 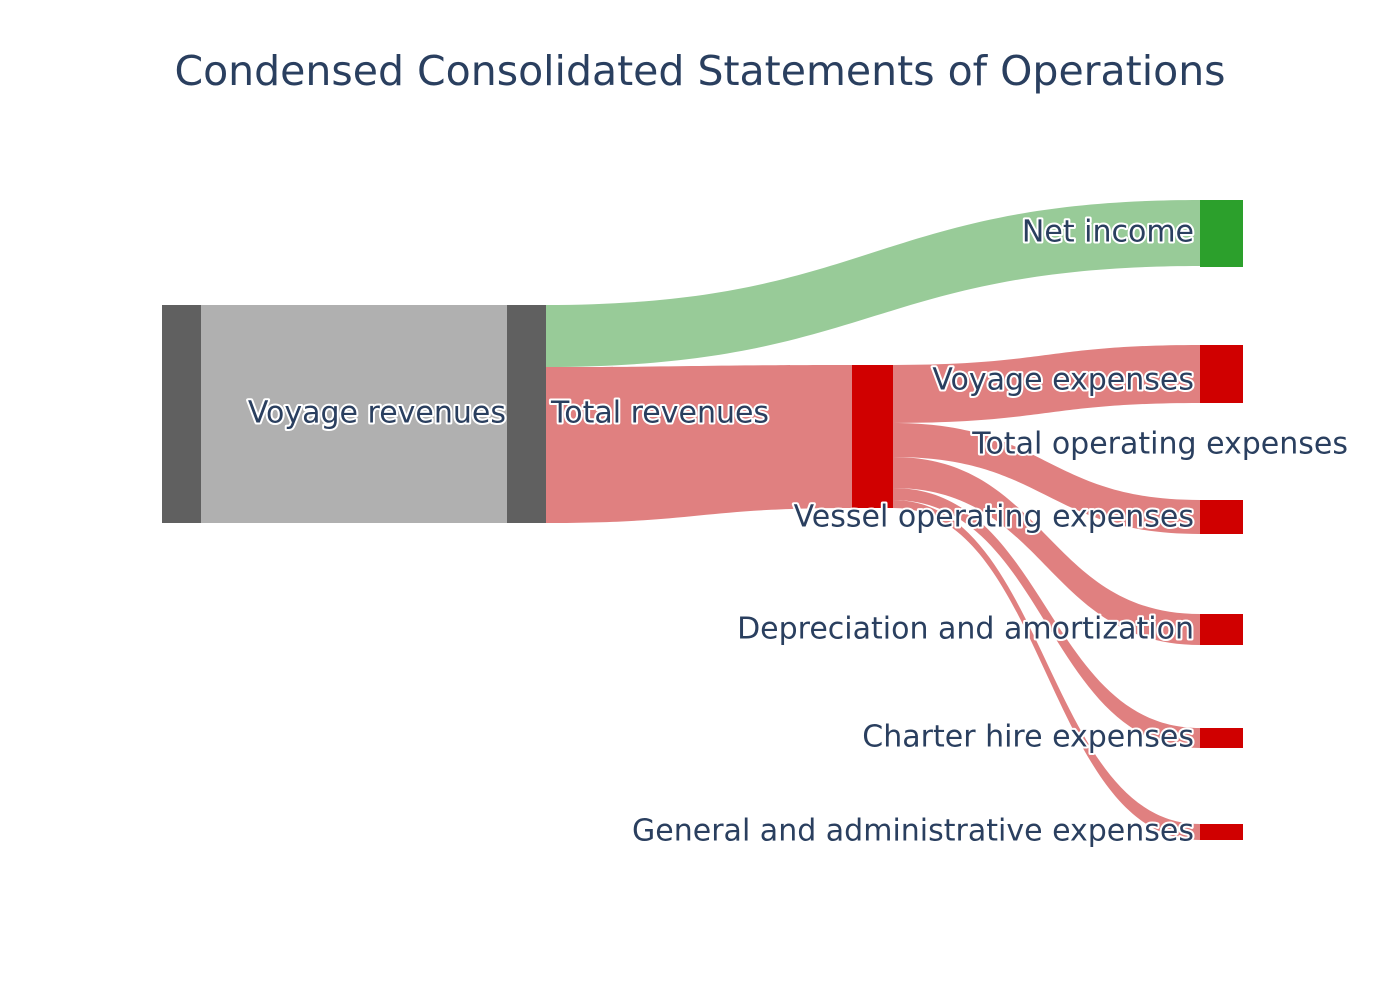 What do you see at coordinates (181, 414) in the screenshot?
I see `sankey-node-voyage-revenues` at bounding box center [181, 414].